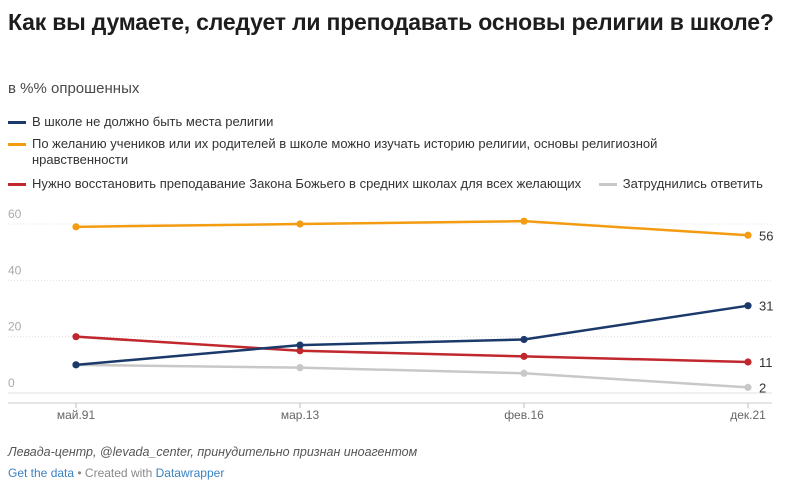 This screenshot has width=798, height=491. What do you see at coordinates (15, 214) in the screenshot?
I see `y-tick-label-60: 60` at bounding box center [15, 214].